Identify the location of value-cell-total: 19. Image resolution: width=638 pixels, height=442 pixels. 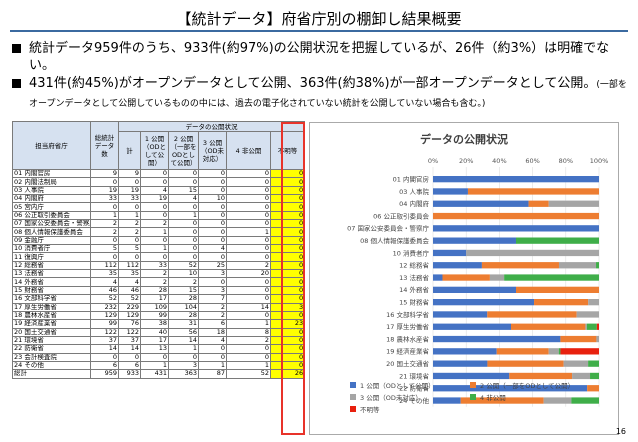
(104, 190).